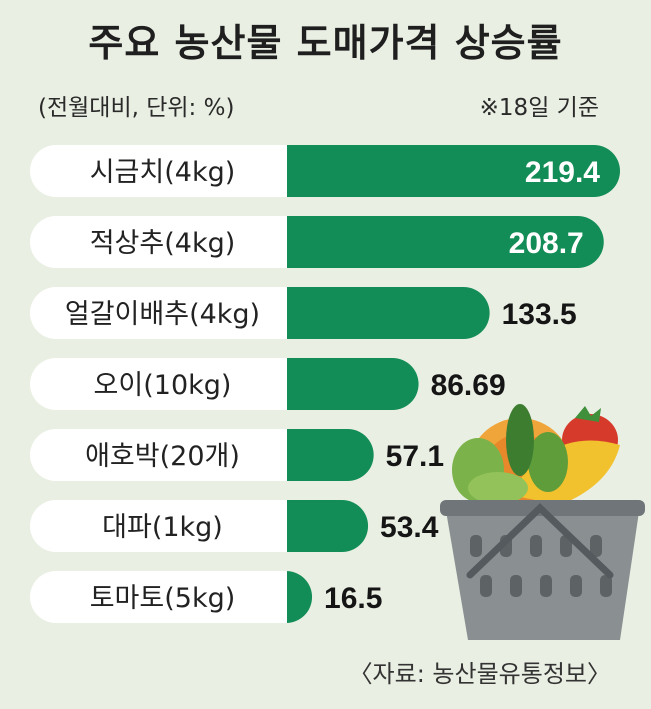  Describe the element at coordinates (163, 243) in the screenshot. I see `category-label: 적상추(4kg)` at that location.